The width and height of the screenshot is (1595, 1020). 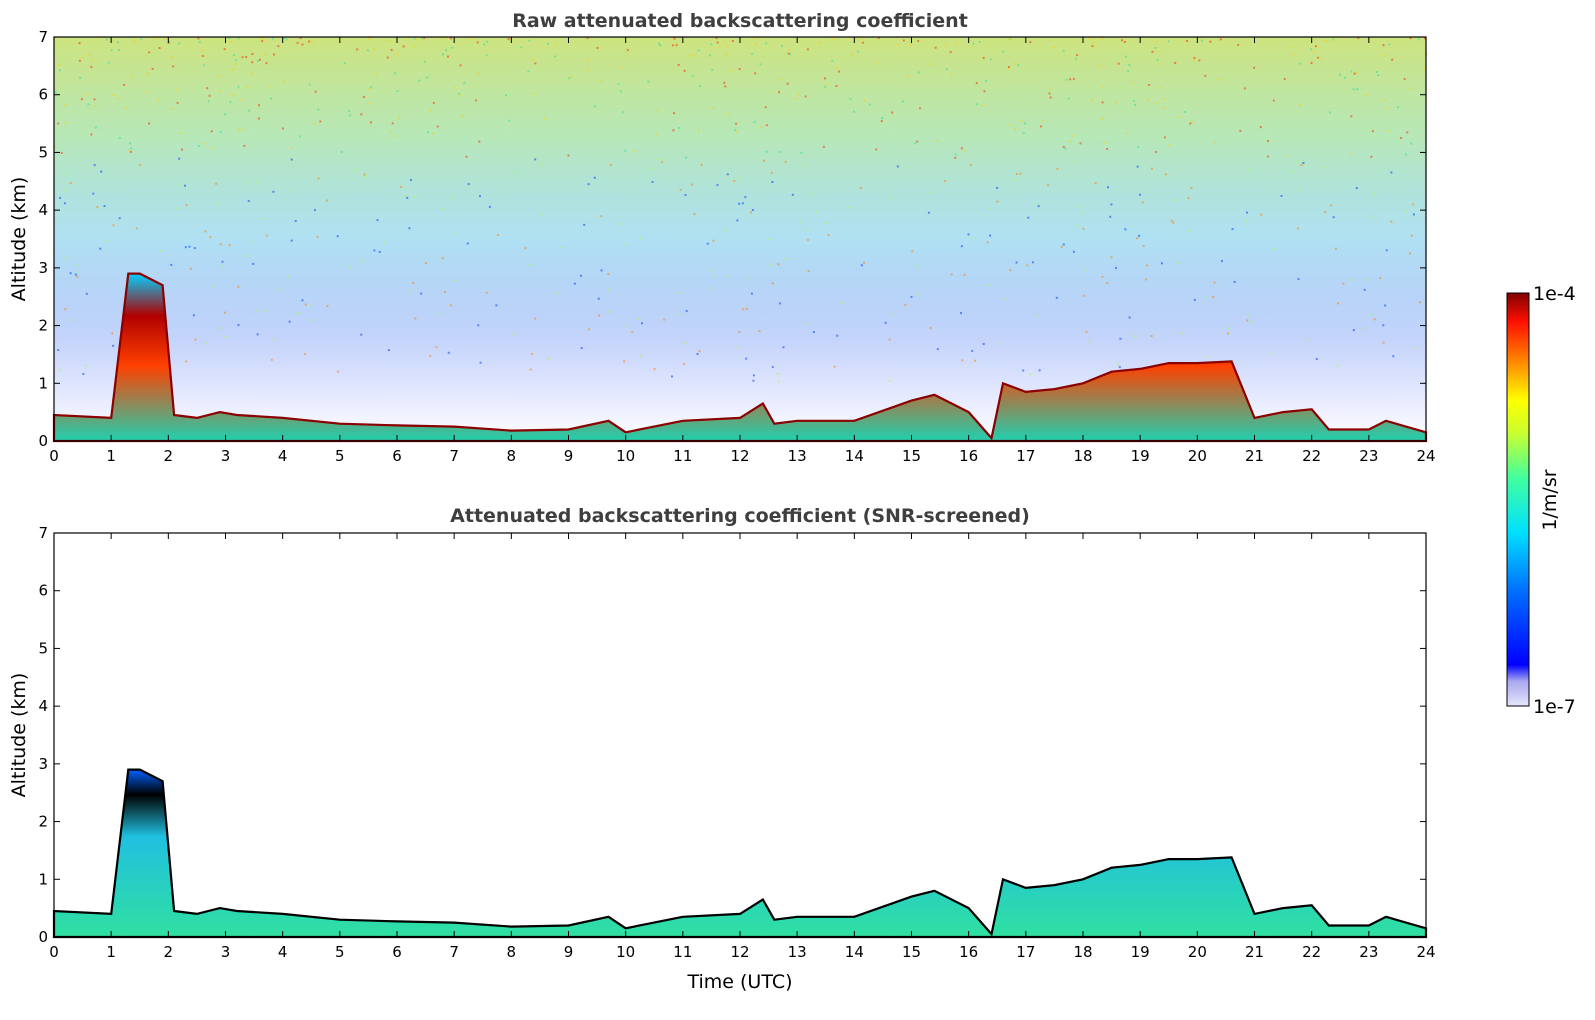 What do you see at coordinates (1368, 456) in the screenshot?
I see `x-tick-label: 23` at bounding box center [1368, 456].